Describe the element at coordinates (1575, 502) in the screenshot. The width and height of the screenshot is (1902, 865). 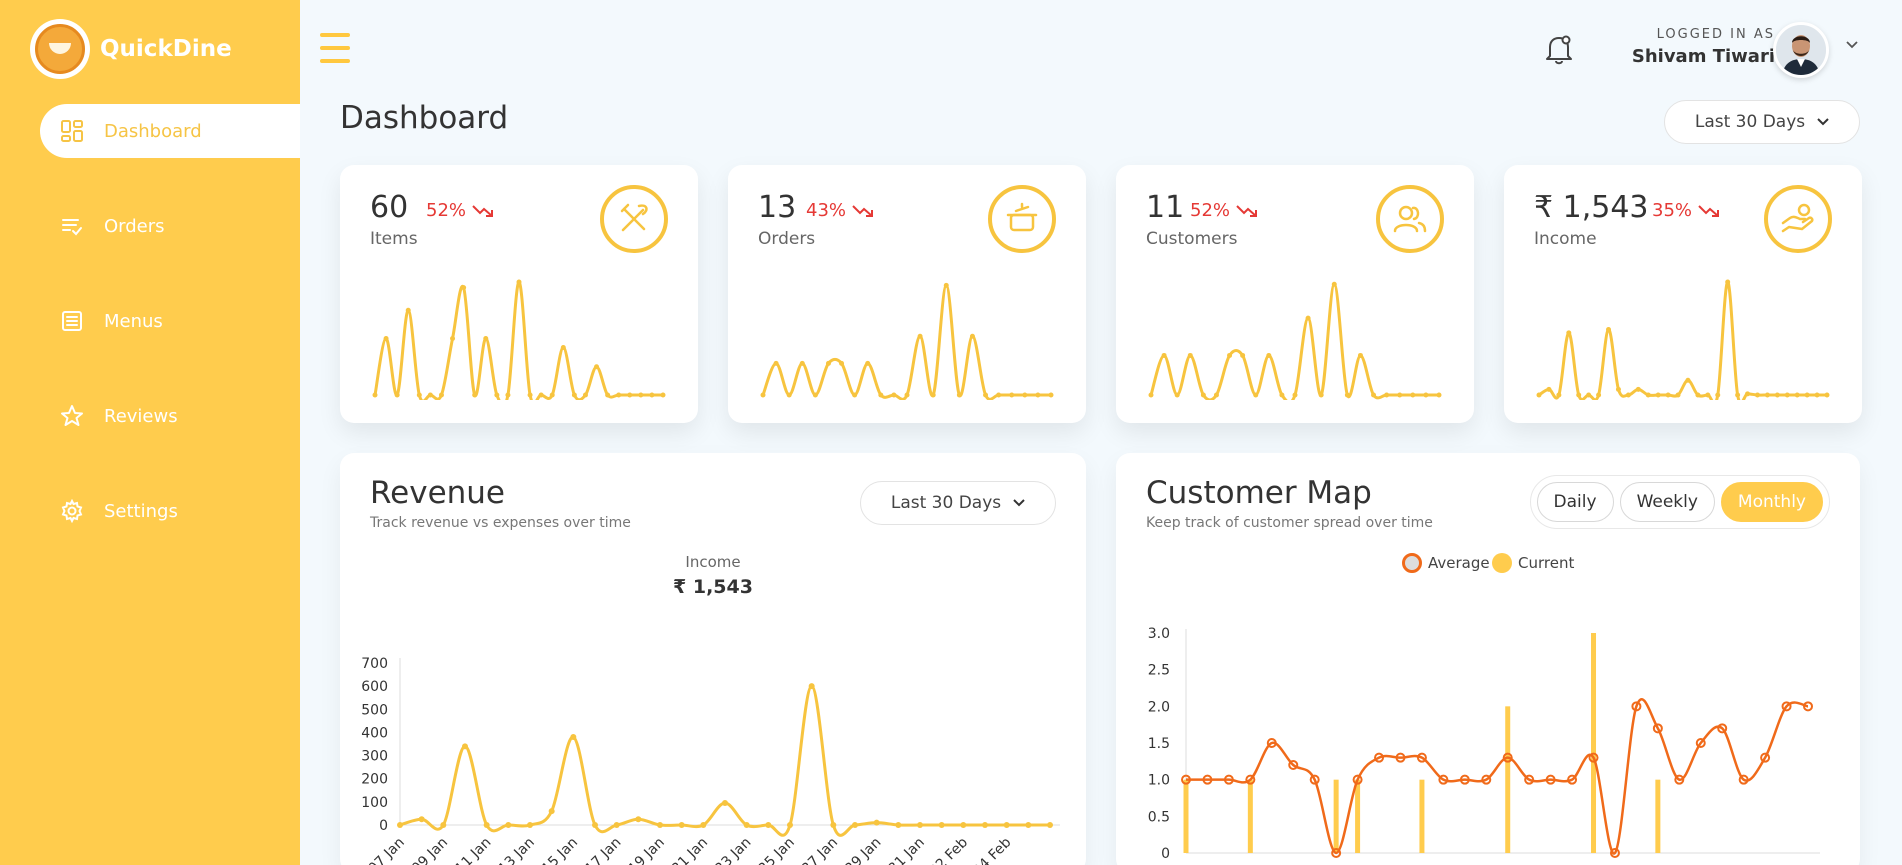
I see `tab-daily: Daily` at that location.